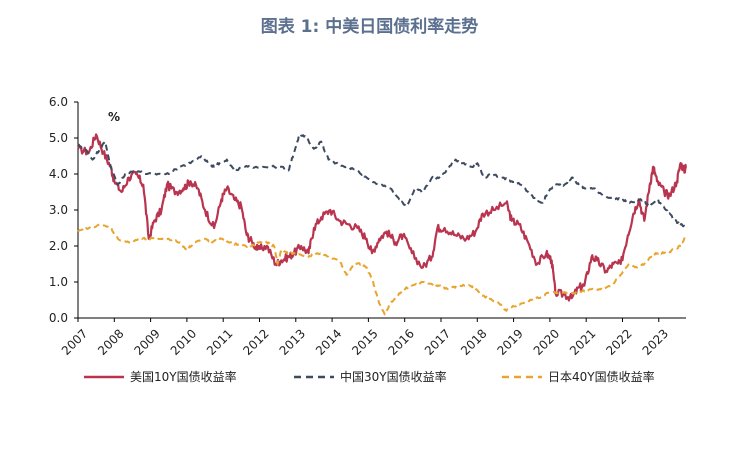 This screenshot has width=739, height=452. What do you see at coordinates (183, 341) in the screenshot?
I see `x-tick-label: 2010` at bounding box center [183, 341].